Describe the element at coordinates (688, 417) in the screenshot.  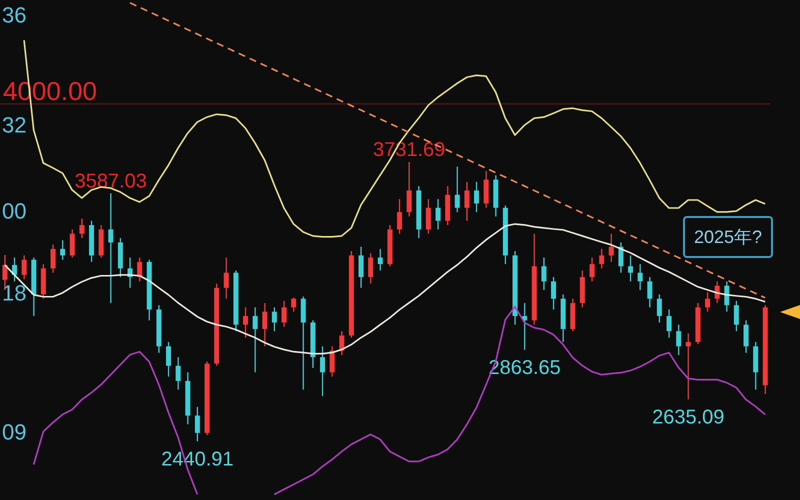
I see `annotation: 2635.09` at that location.